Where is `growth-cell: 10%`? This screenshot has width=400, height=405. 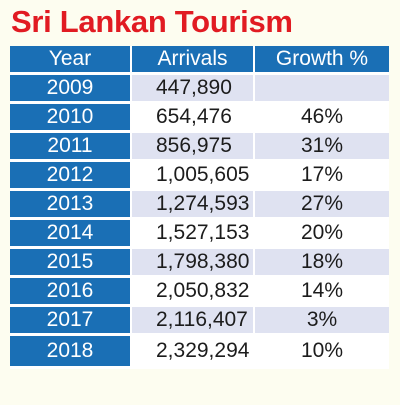 growth-cell: 10% is located at coordinates (322, 352).